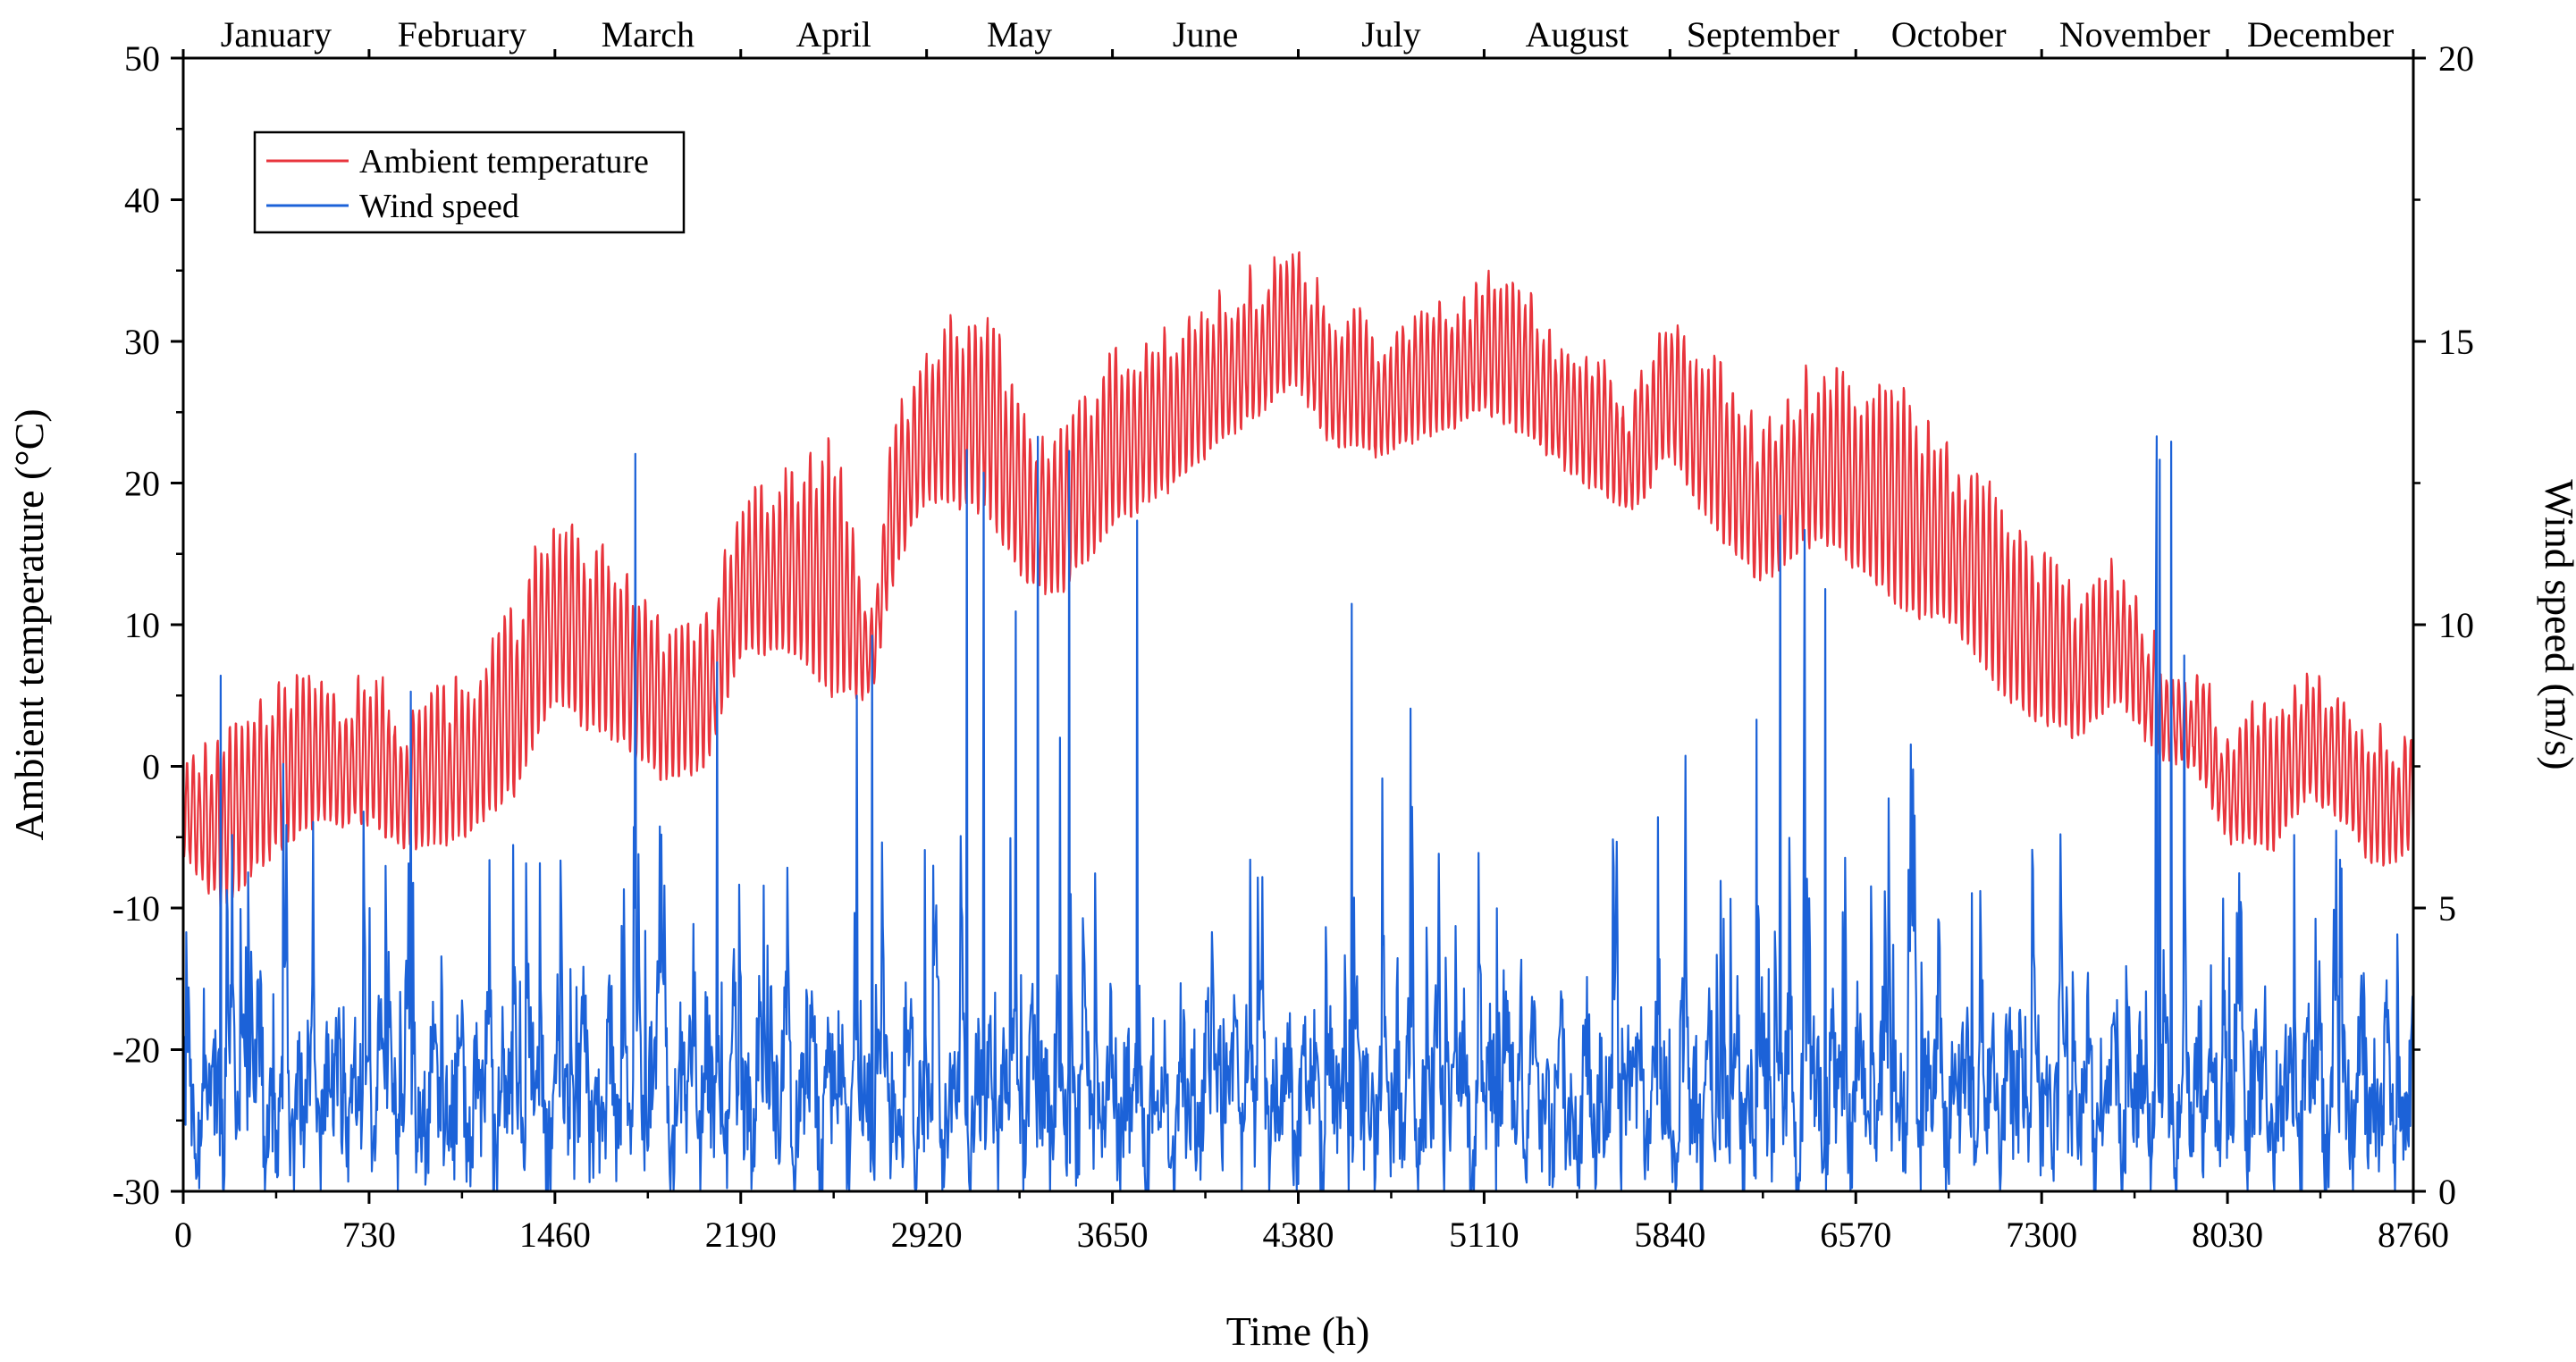 The image size is (2576, 1362). Describe the element at coordinates (183, 1235) in the screenshot. I see `x-tick-label: 0` at that location.